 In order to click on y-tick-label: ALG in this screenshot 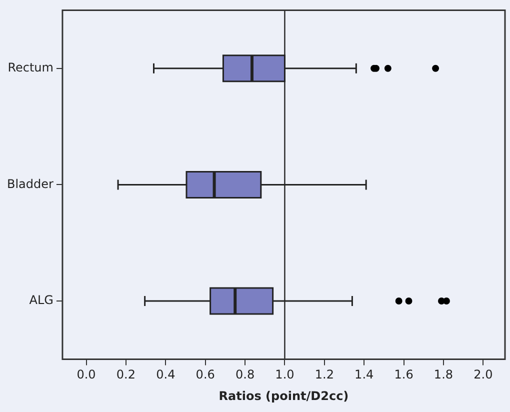, I will do `click(41, 300)`.